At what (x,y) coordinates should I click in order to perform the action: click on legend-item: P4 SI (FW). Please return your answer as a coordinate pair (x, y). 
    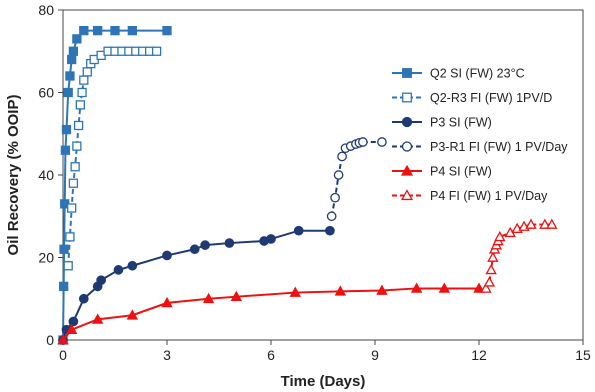
    Looking at the image, I should click on (442, 172).